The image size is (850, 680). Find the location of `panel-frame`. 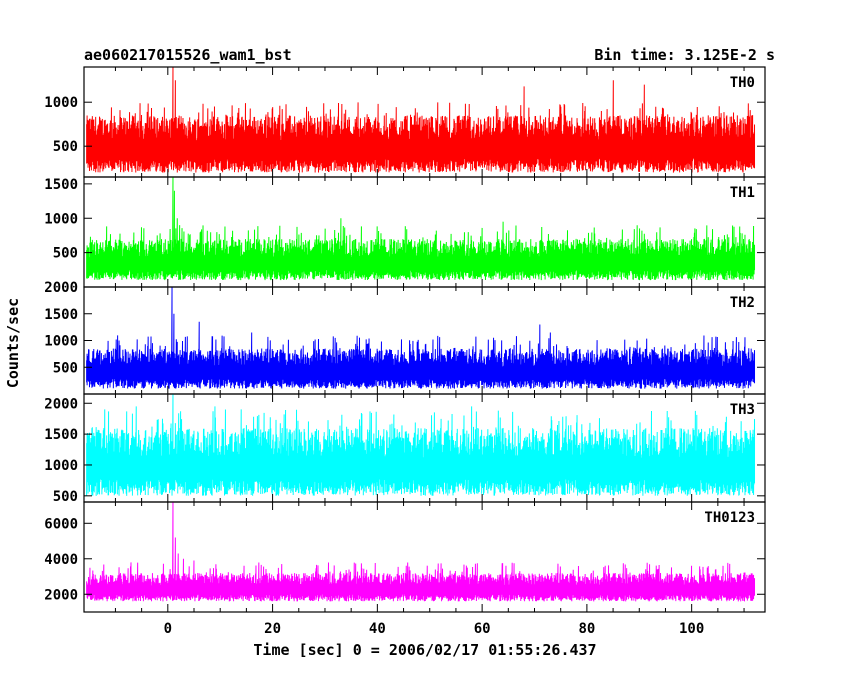

panel-frame is located at coordinates (424, 557).